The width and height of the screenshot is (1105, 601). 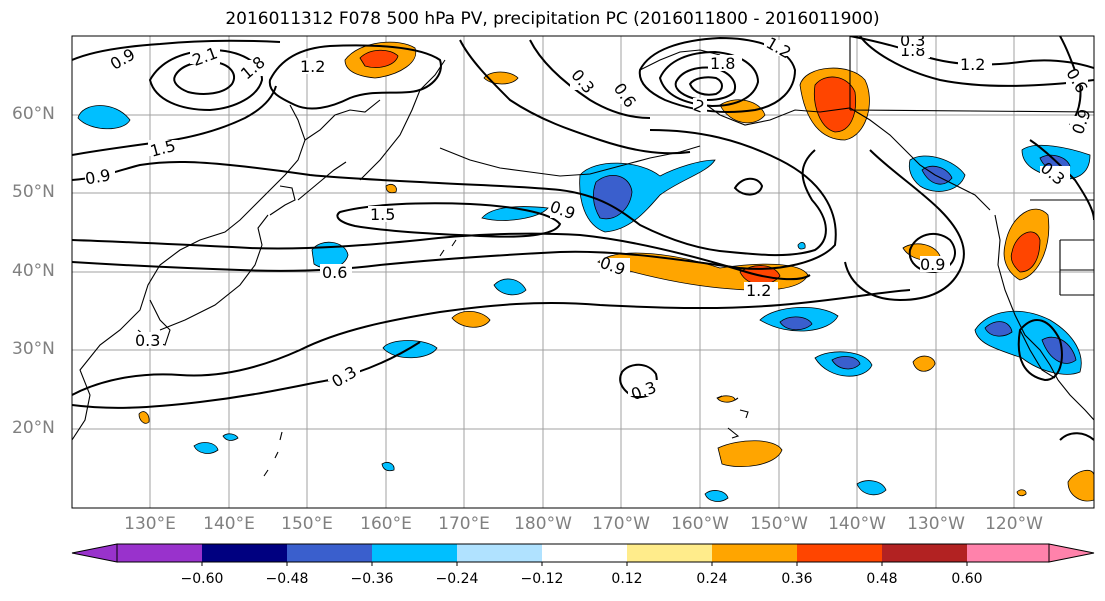 I want to click on lon-label: 170°W, so click(x=621, y=524).